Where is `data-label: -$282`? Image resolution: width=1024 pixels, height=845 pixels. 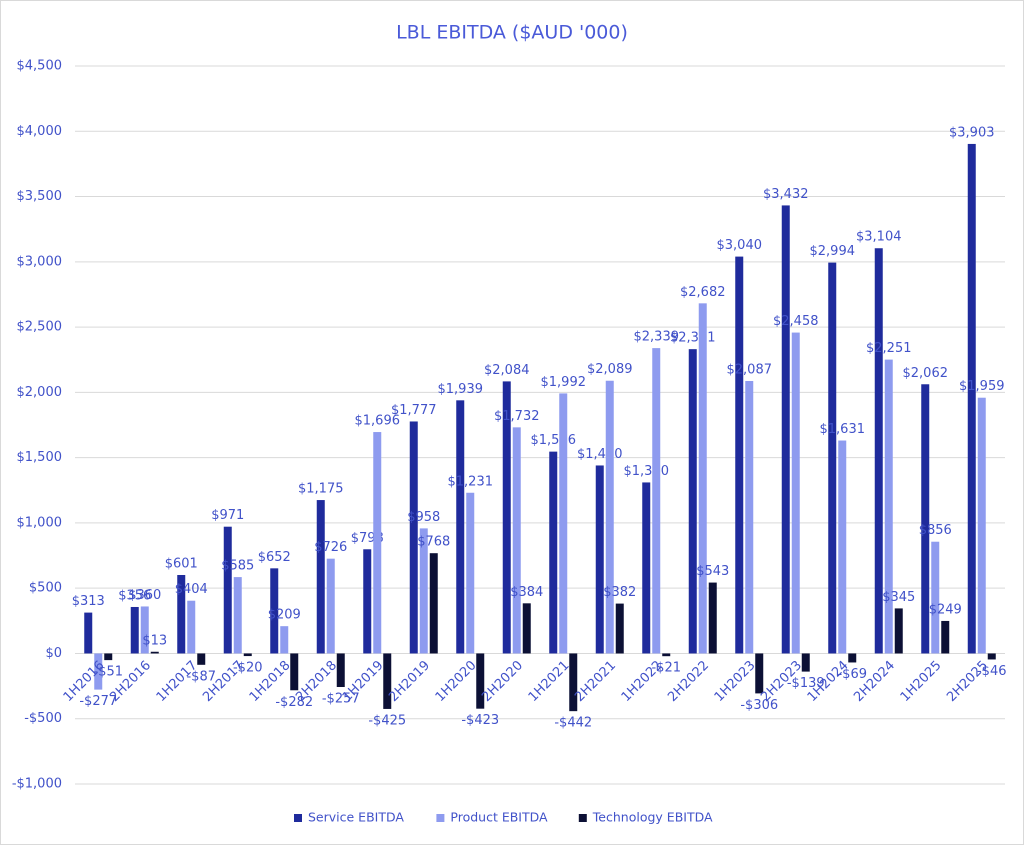 data-label: -$282 is located at coordinates (294, 702).